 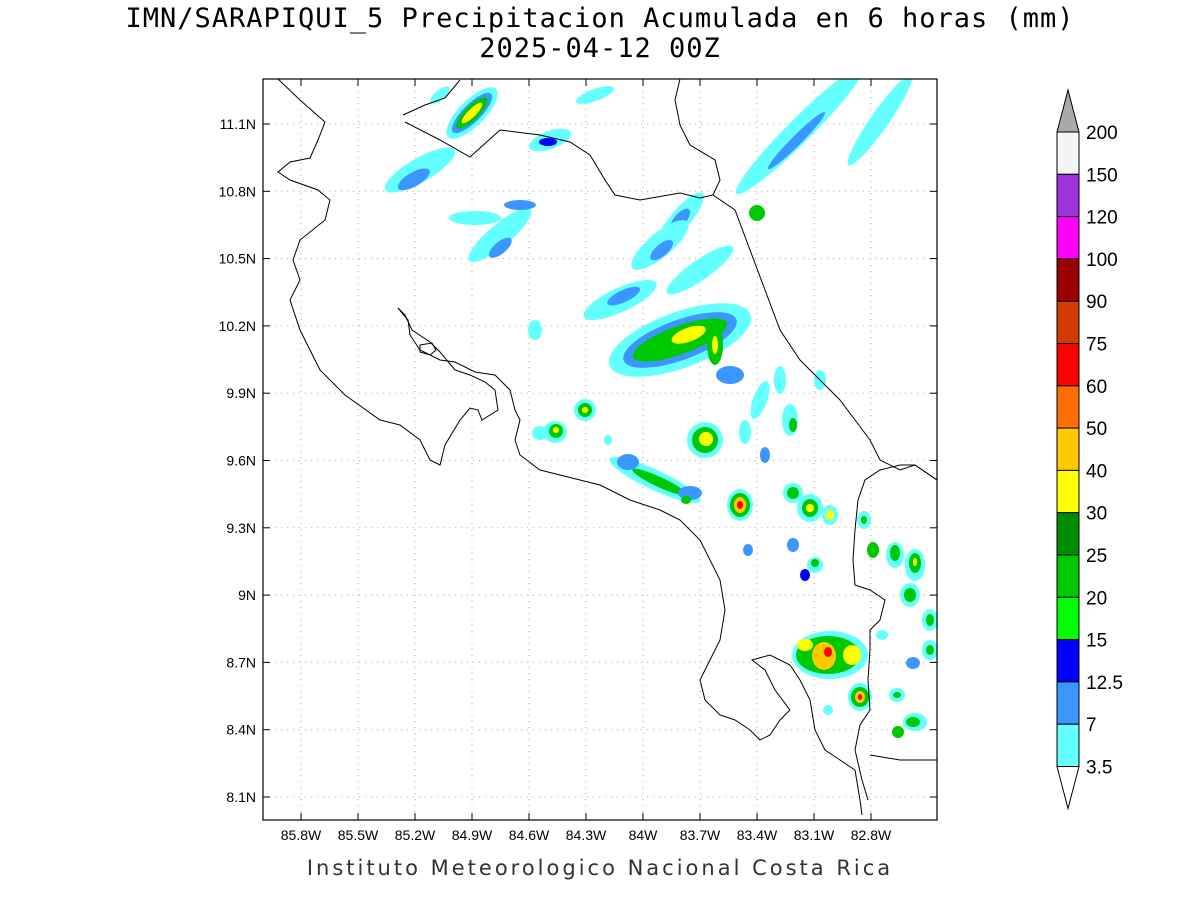 What do you see at coordinates (241, 730) in the screenshot?
I see `lat-tick-label: 8.4N` at bounding box center [241, 730].